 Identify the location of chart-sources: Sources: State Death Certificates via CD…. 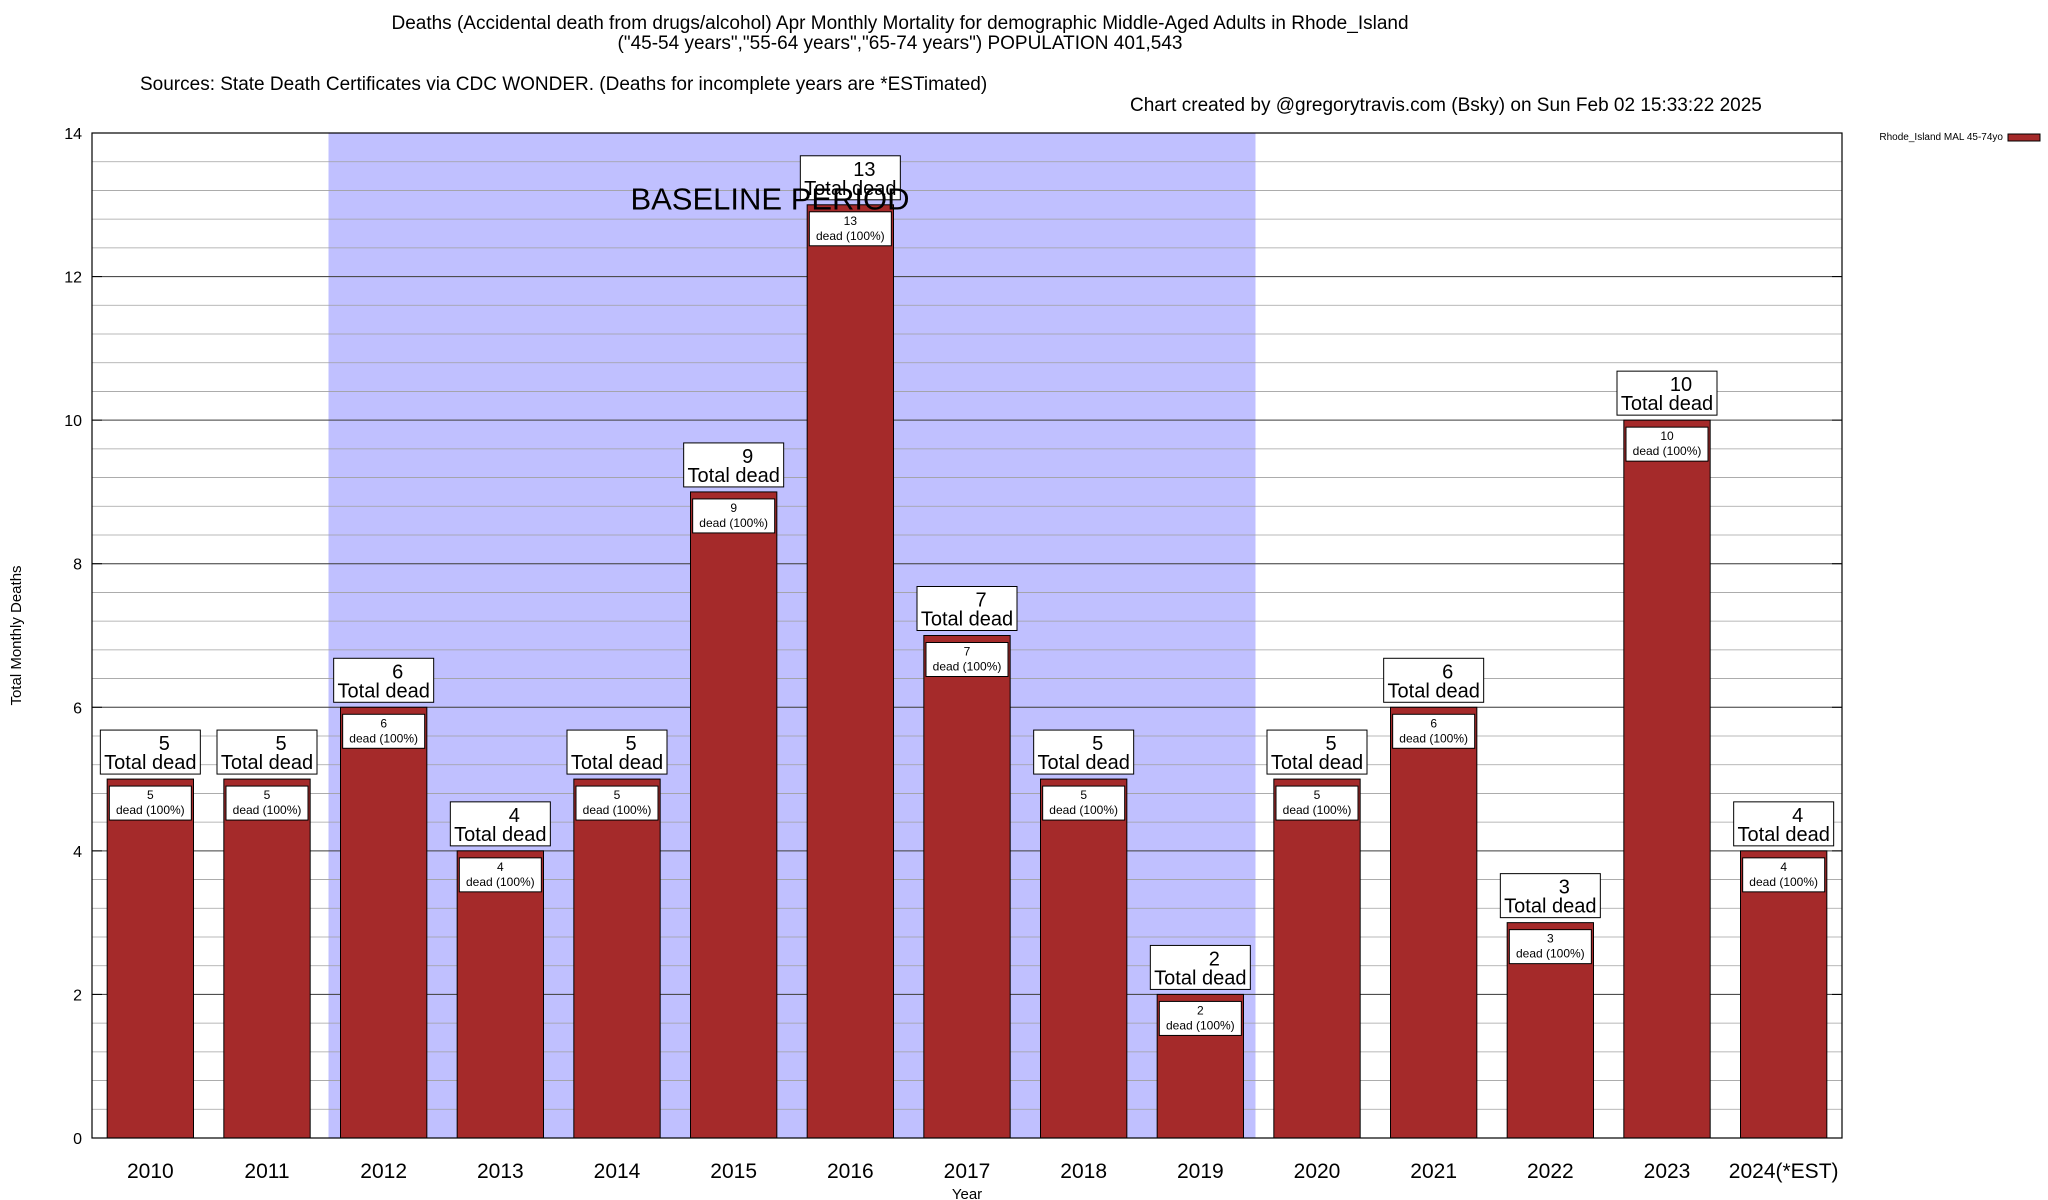
(564, 84).